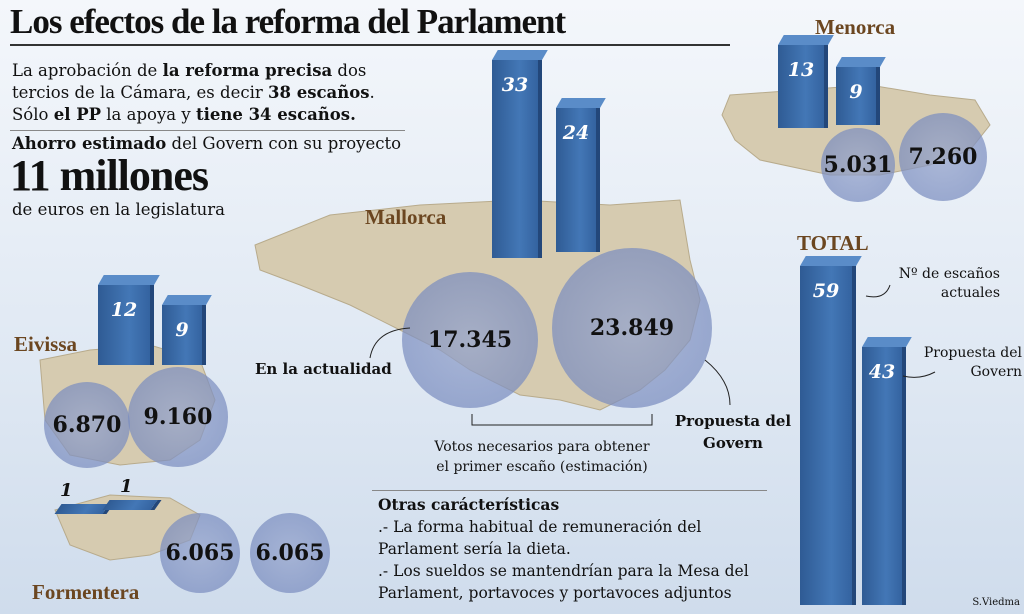 This screenshot has width=1024, height=614. What do you see at coordinates (178, 417) in the screenshot?
I see `votes-circle-proposed: 9.160` at bounding box center [178, 417].